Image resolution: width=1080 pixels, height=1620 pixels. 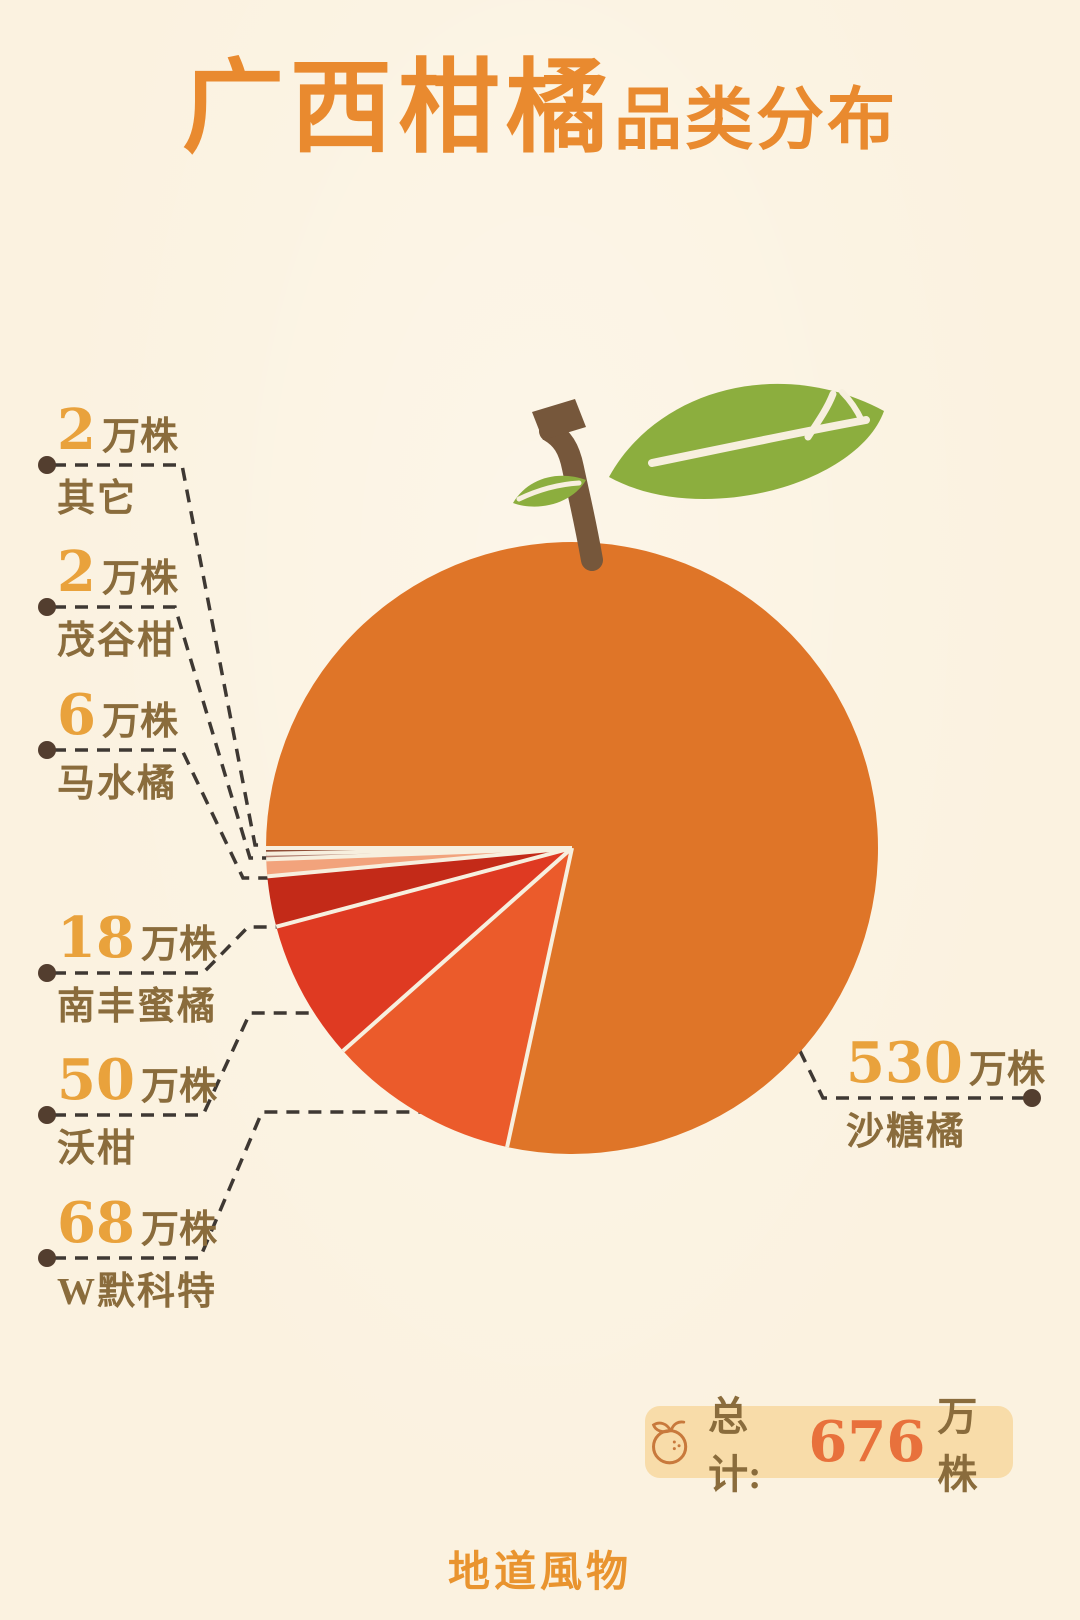 What do you see at coordinates (96, 1223) in the screenshot?
I see `value-number: 68` at bounding box center [96, 1223].